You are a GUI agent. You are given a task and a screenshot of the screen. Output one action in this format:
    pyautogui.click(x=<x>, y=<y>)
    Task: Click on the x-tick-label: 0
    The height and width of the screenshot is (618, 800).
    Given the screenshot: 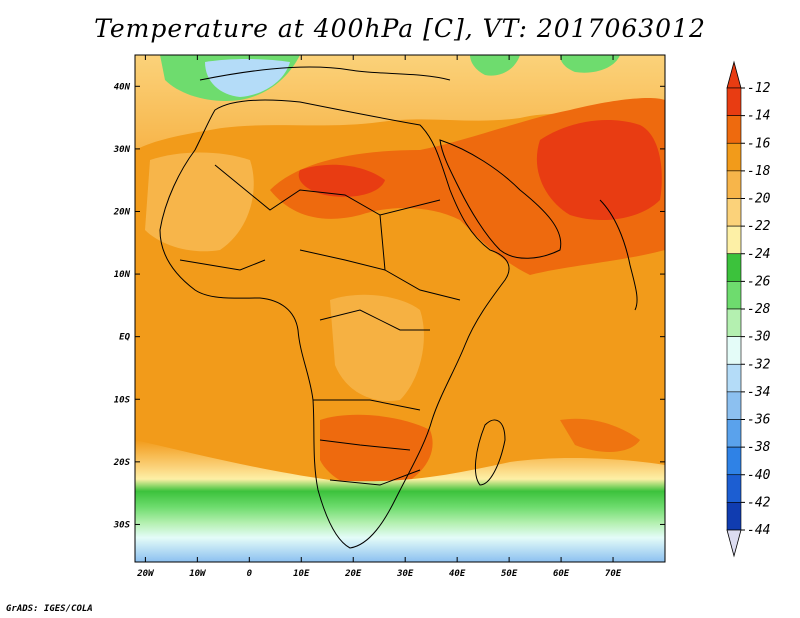 What is the action you would take?
    pyautogui.click(x=250, y=574)
    